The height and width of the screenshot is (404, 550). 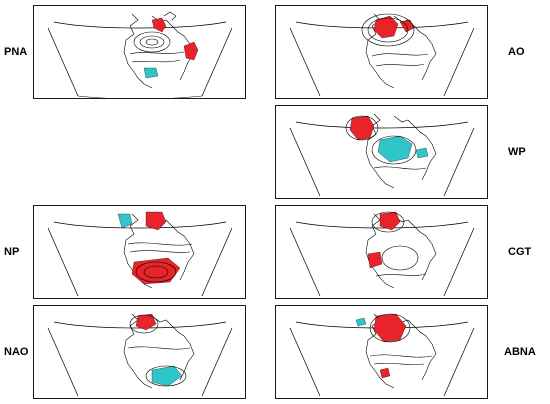 I want to click on panel-label-wp: WP, so click(x=517, y=152).